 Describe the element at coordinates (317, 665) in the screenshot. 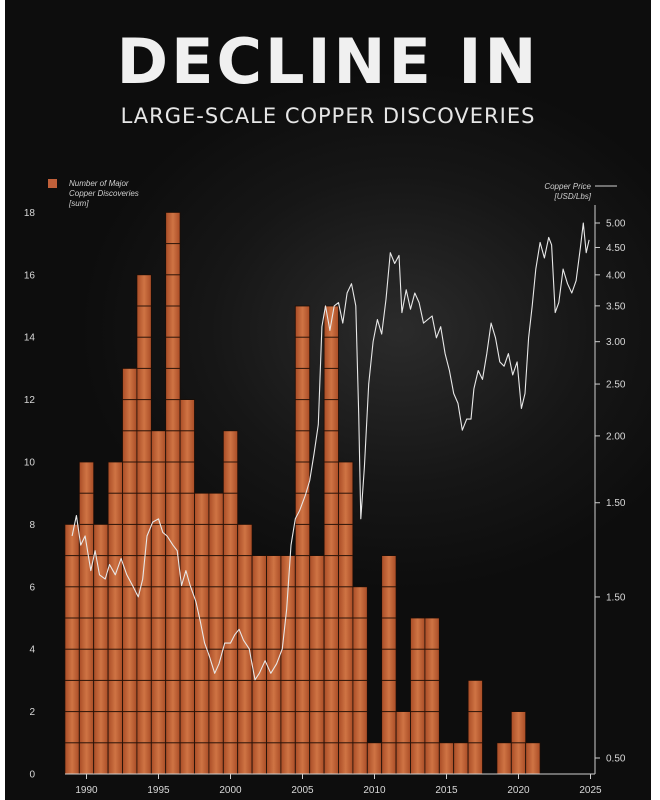

I see `bar-2006` at that location.